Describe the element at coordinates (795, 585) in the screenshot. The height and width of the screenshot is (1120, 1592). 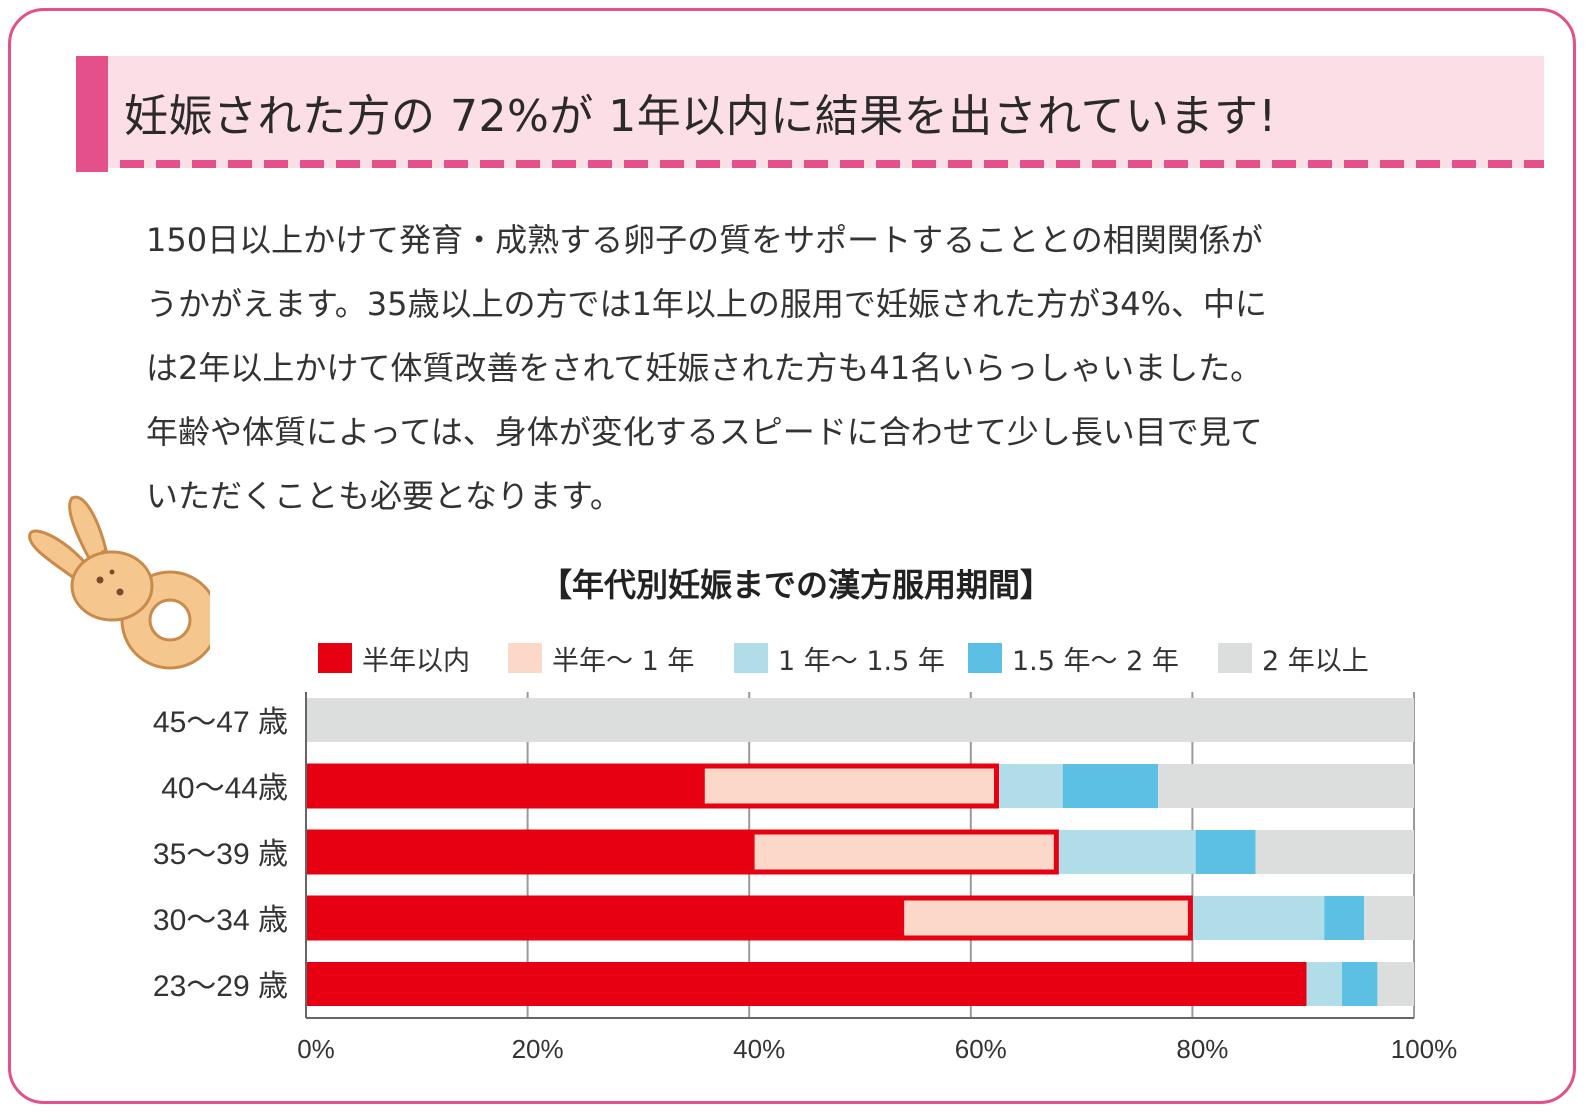
I see `chart-title: 【年代別妊娠までの漢方服用期間】` at that location.